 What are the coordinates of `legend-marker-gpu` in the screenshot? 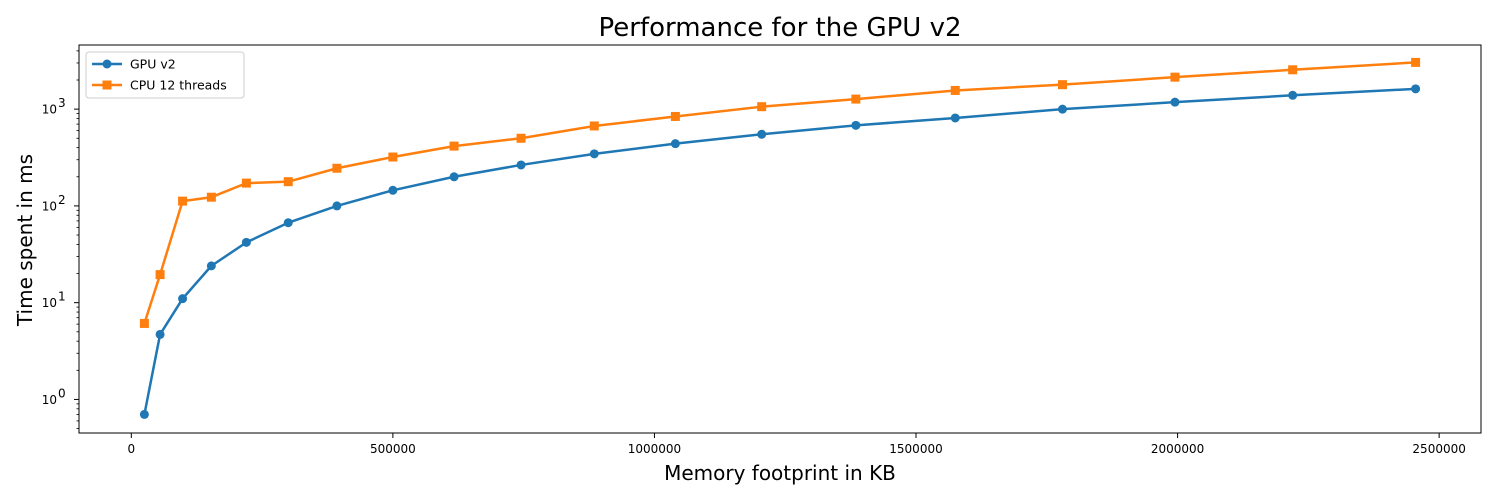 It's located at (107, 64).